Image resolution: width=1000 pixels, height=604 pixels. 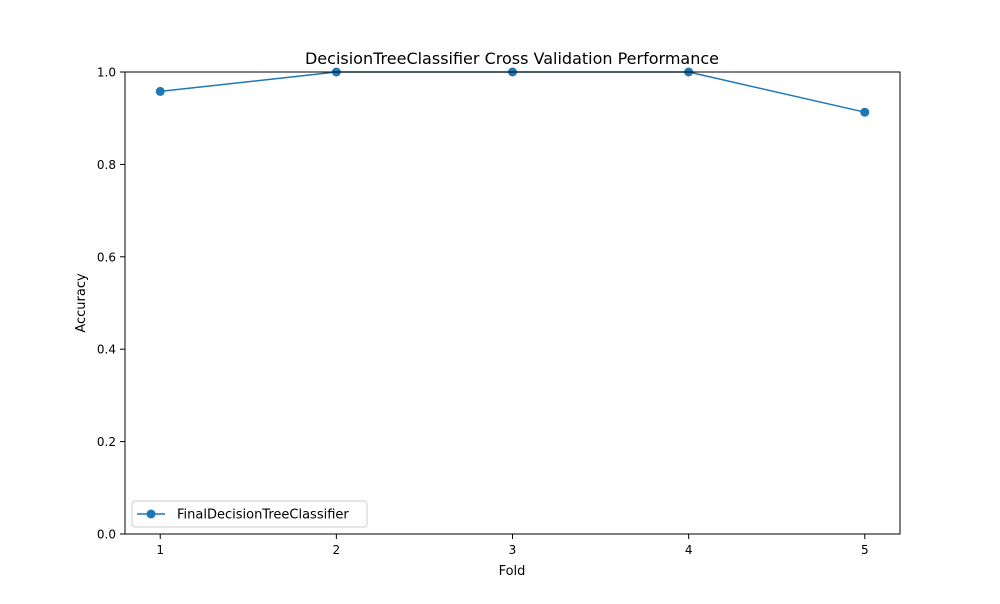 I want to click on series-line, so click(x=512, y=92).